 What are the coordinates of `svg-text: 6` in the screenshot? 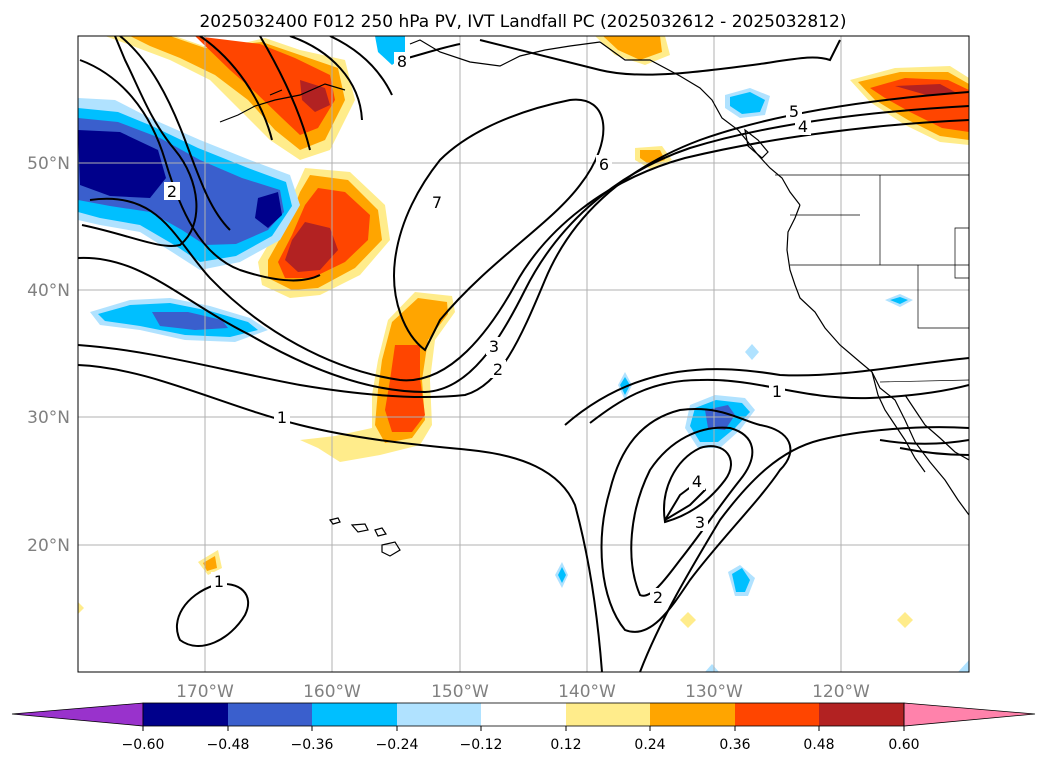 It's located at (604, 164).